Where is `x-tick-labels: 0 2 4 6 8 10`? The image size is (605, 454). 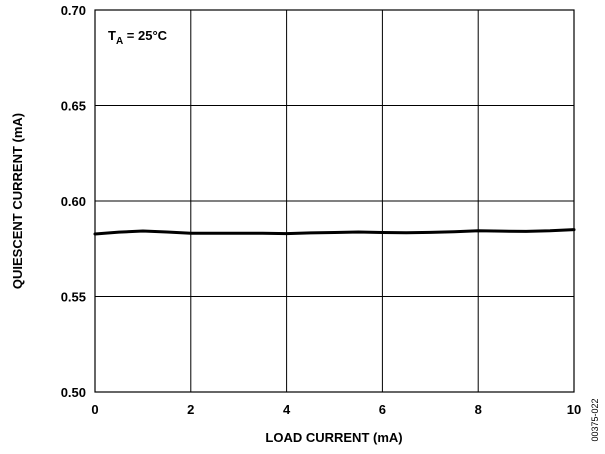 x-tick-labels: 0 2 4 6 8 10 is located at coordinates (336, 409).